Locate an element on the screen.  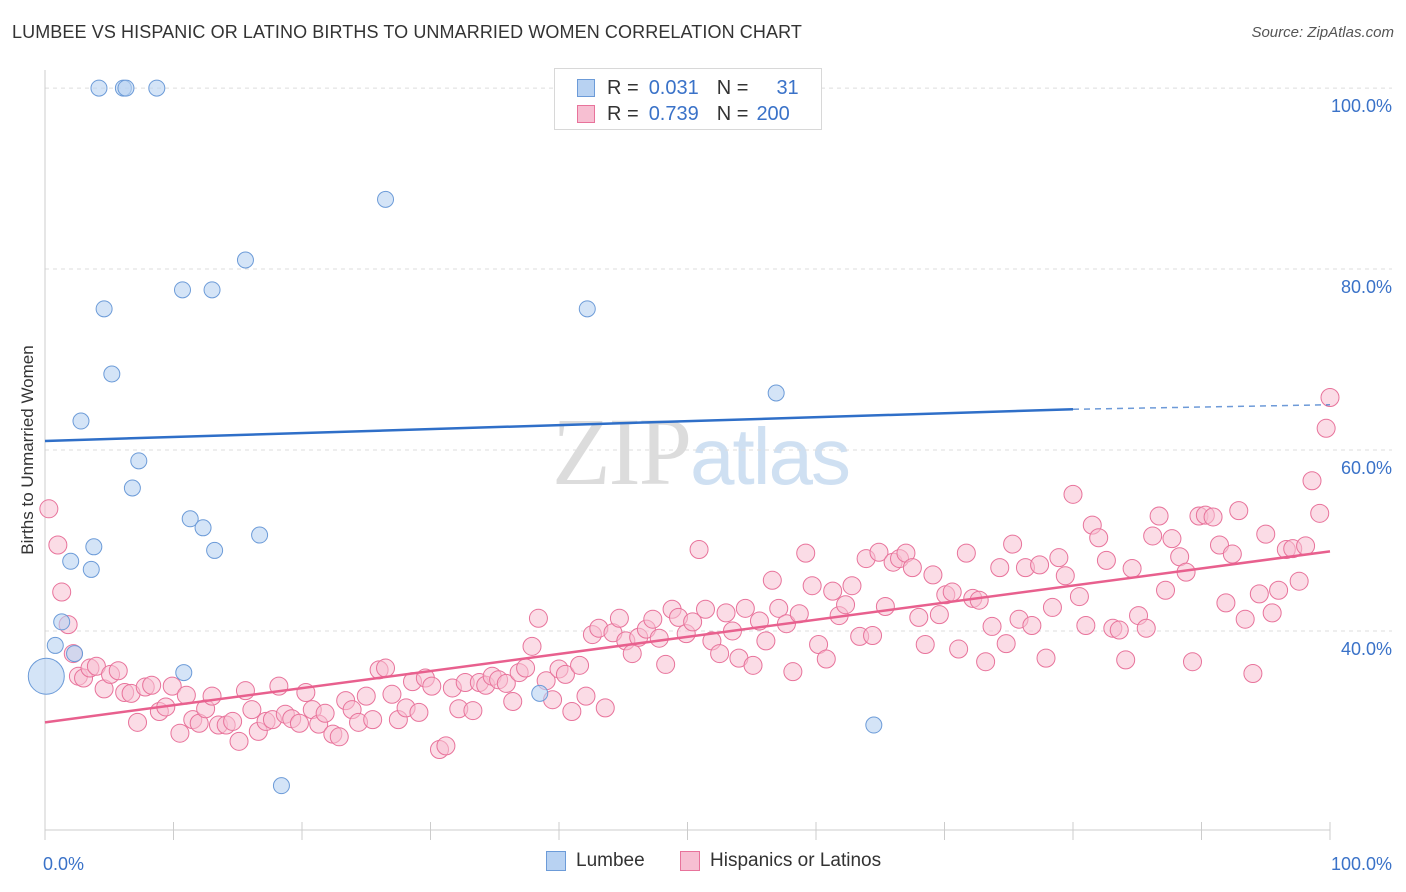
watermark-zip: ZIP is located at coordinates (622, 451).